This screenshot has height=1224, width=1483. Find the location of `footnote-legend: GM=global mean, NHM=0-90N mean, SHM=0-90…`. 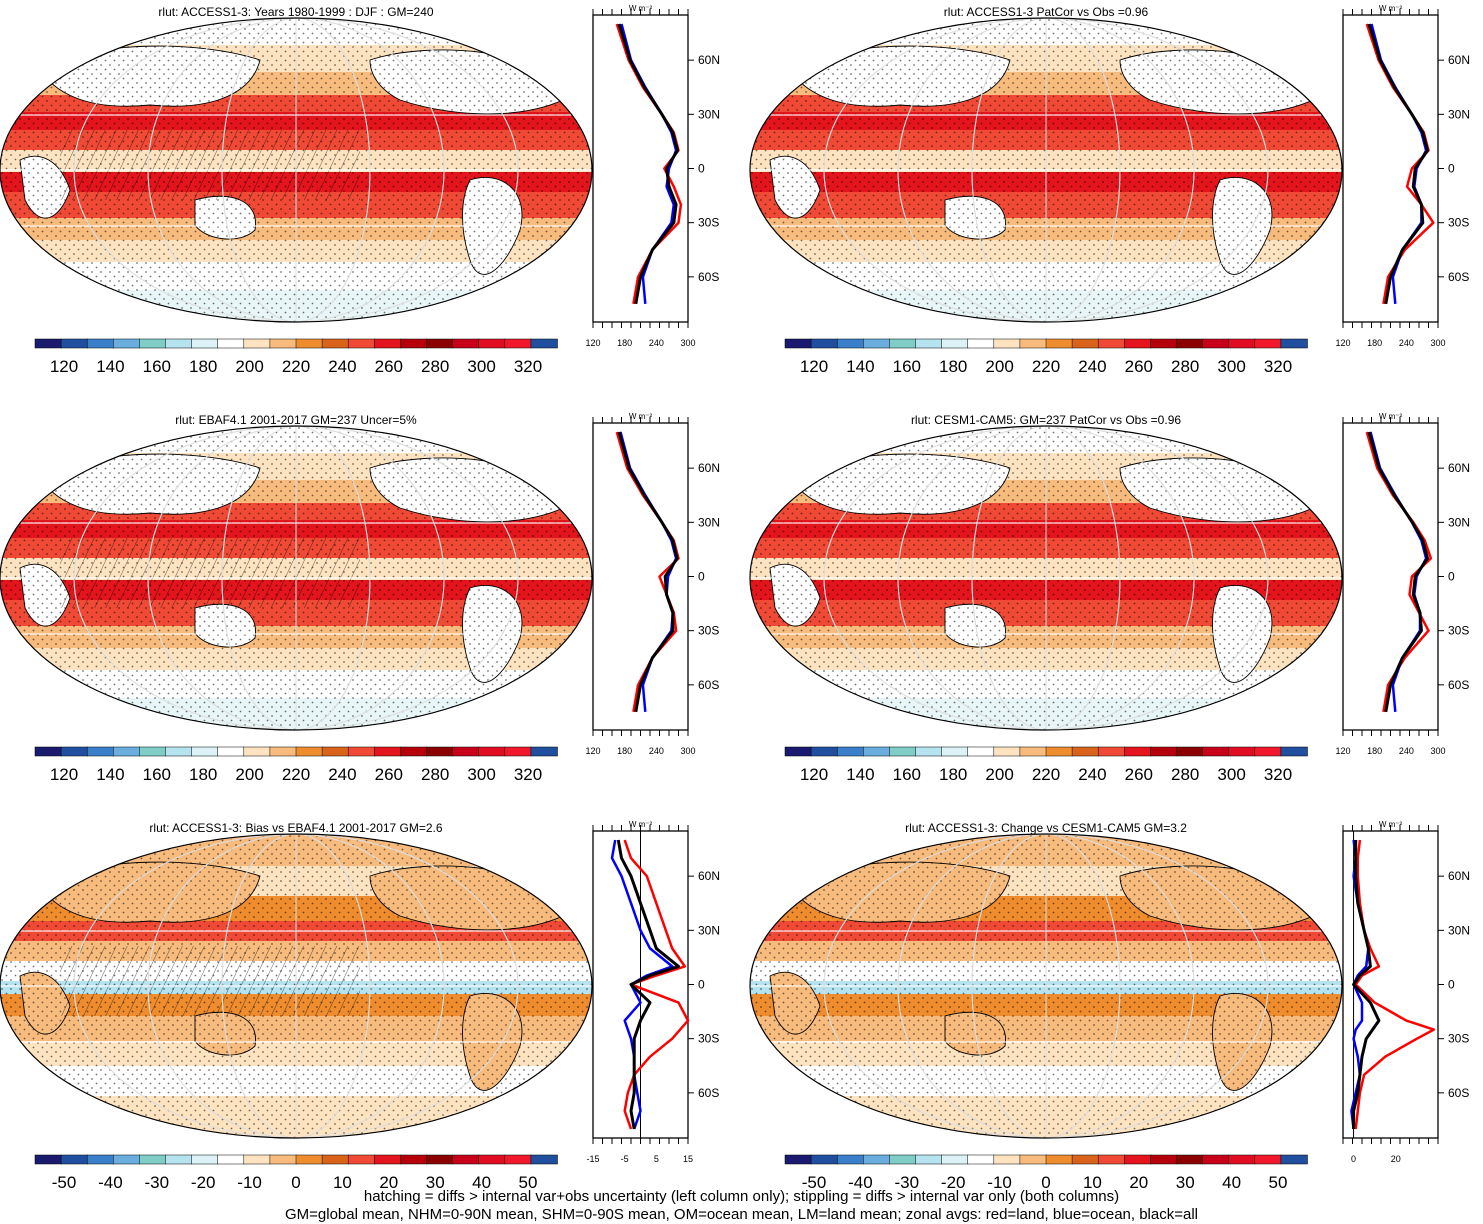

footnote-legend: GM=global mean, NHM=0-90N mean, SHM=0-90… is located at coordinates (741, 1215).